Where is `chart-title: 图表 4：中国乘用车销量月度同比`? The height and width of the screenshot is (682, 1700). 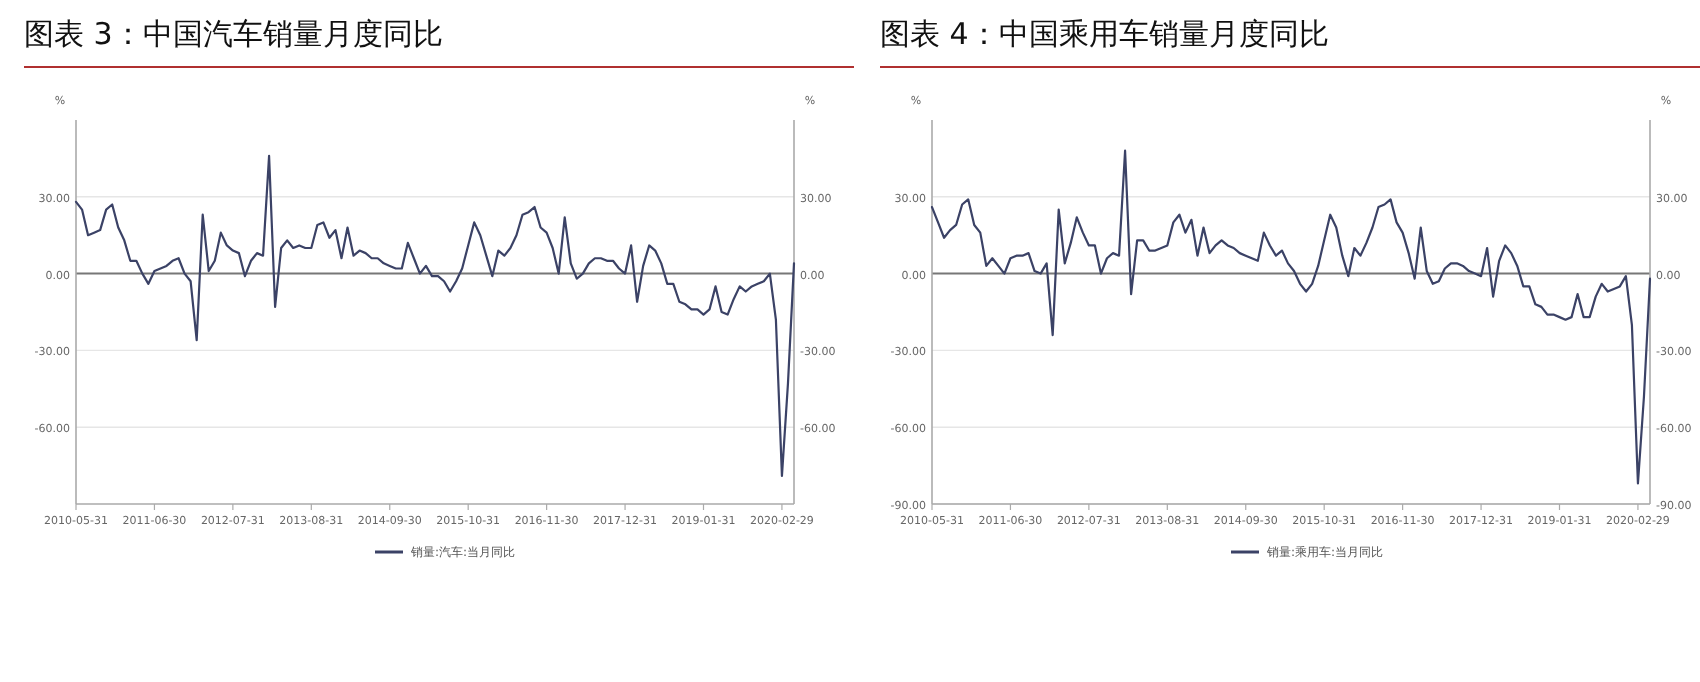 chart-title: 图表 4：中国乘用车销量月度同比 is located at coordinates (1290, 42).